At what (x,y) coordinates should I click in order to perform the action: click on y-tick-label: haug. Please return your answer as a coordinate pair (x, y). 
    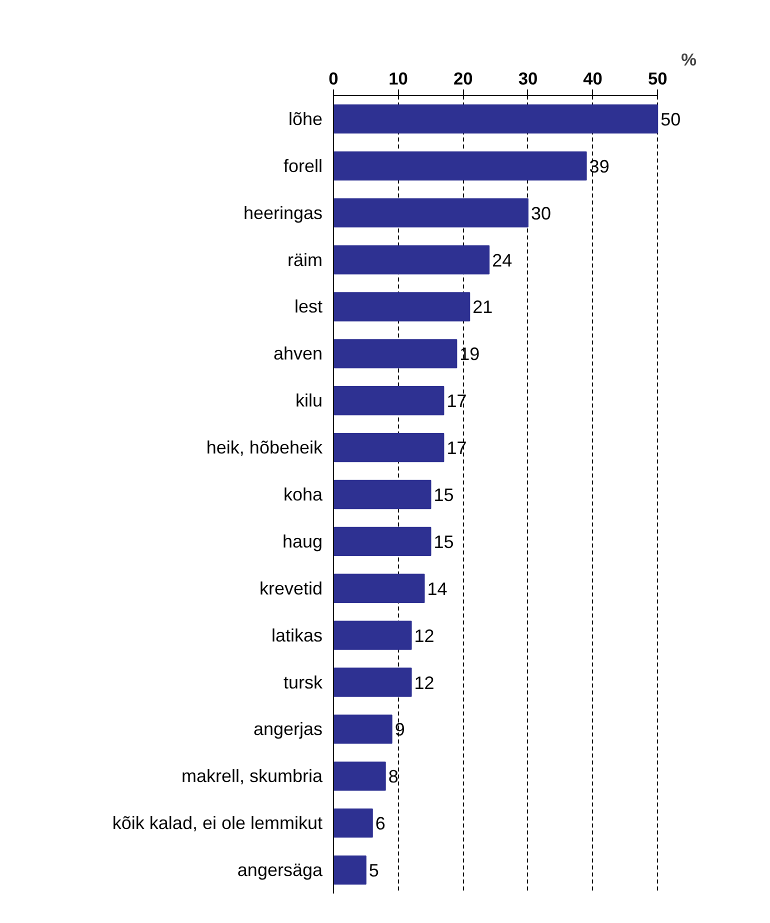
    Looking at the image, I should click on (302, 541).